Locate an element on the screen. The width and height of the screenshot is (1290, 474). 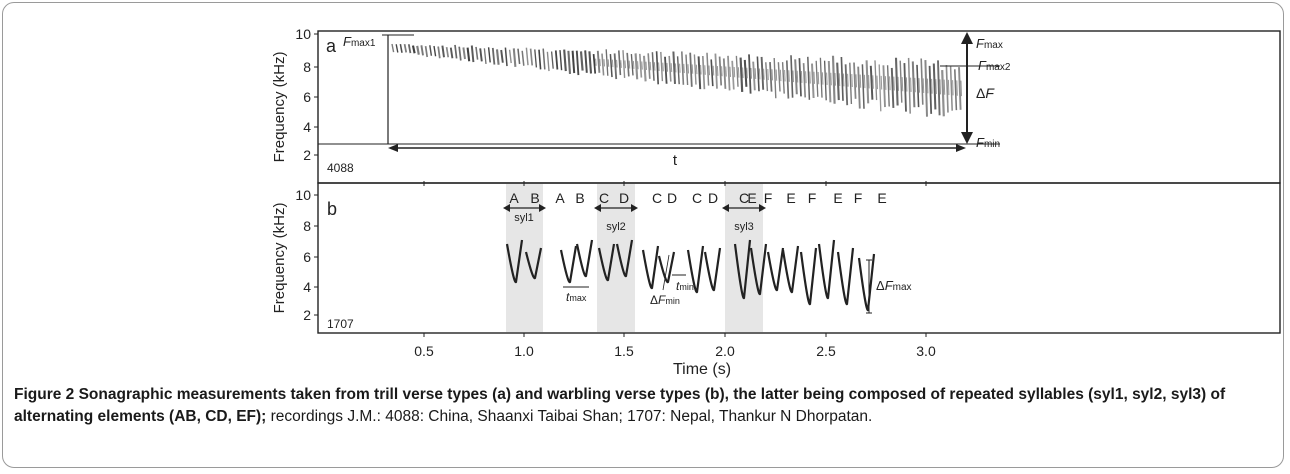
panel-b-y-ticks is located at coordinates (316, 255).